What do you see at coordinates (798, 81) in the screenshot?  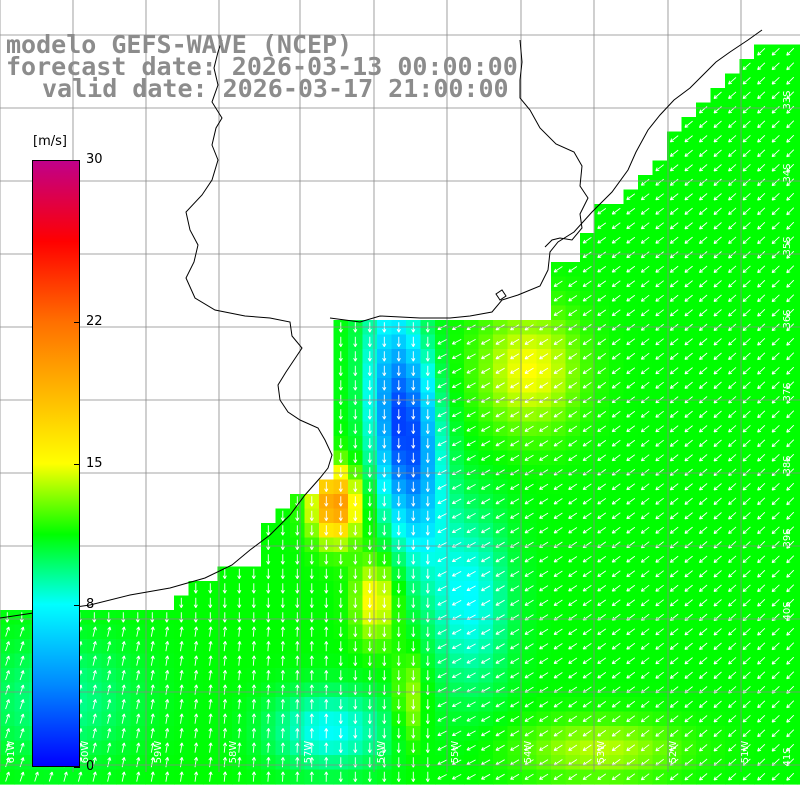 I see `wind-cell` at bounding box center [798, 81].